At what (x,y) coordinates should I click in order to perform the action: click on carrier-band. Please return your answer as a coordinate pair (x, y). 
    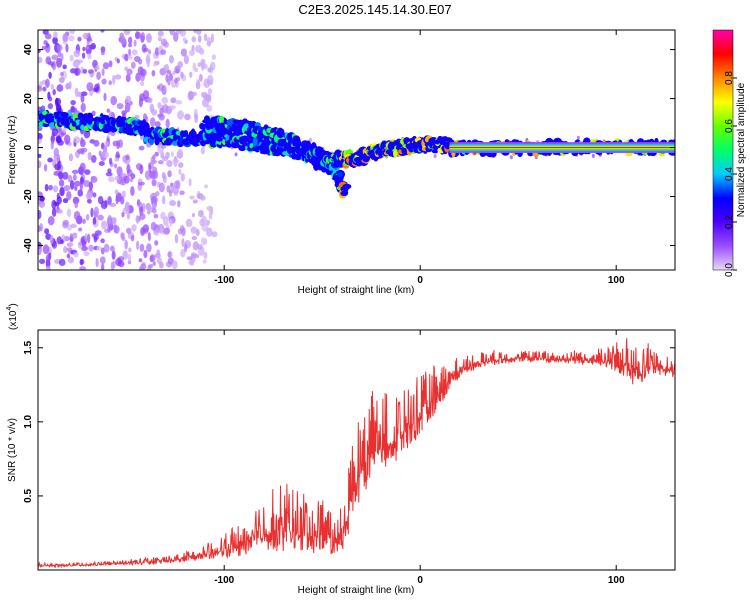
    Looking at the image, I should click on (562, 147).